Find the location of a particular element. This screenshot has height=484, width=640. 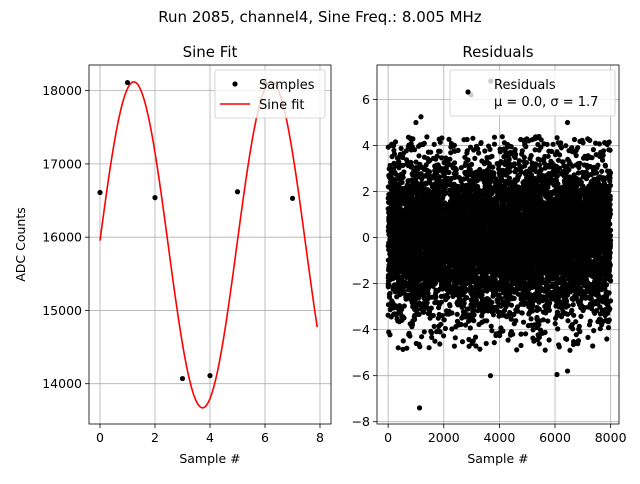

sine-fit-y-ticks: 14000 15000 16000 17000 18000 is located at coordinates (65, 237).